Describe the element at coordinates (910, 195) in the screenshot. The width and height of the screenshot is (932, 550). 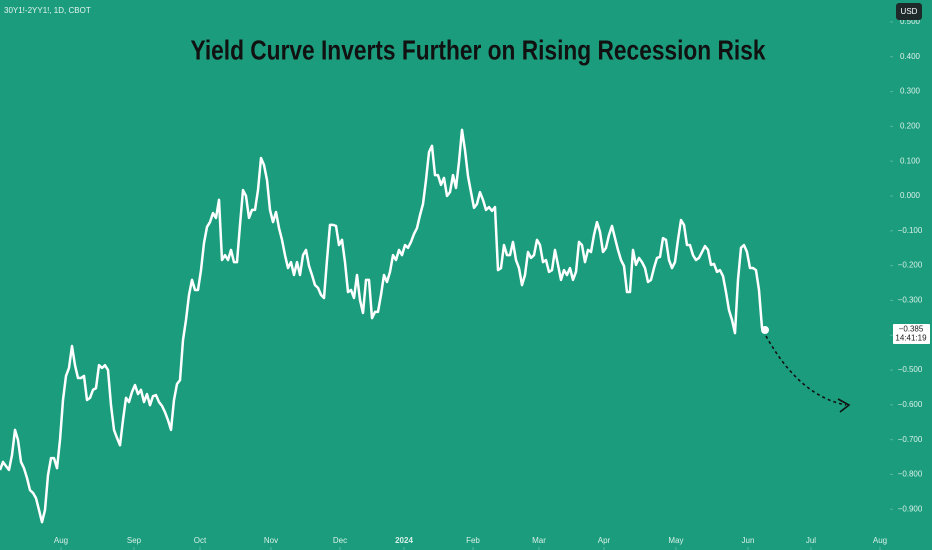
I see `y-tick-label: 0.000` at that location.